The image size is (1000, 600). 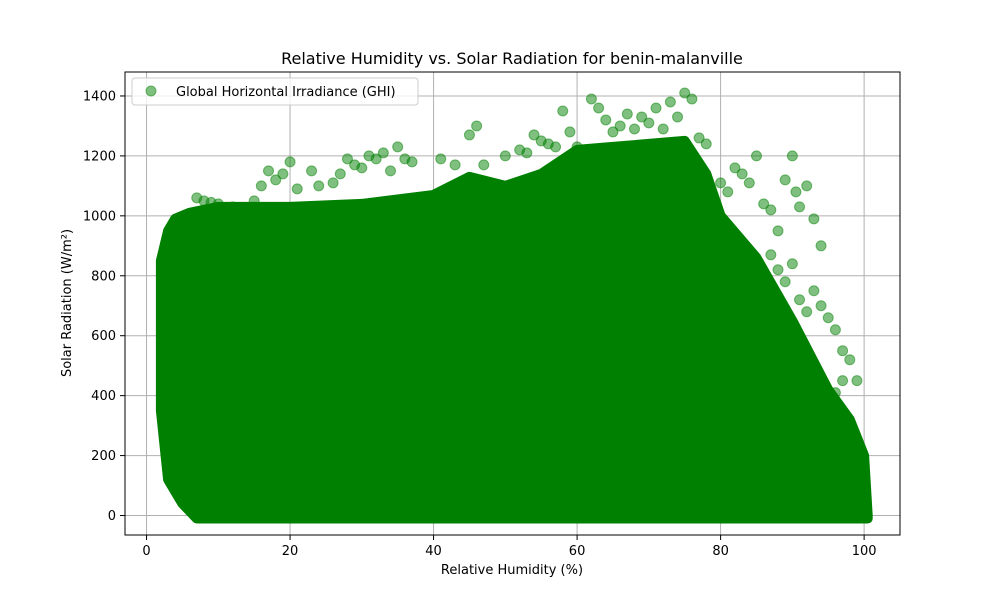 I want to click on y-tick-label: 400, so click(x=103, y=396).